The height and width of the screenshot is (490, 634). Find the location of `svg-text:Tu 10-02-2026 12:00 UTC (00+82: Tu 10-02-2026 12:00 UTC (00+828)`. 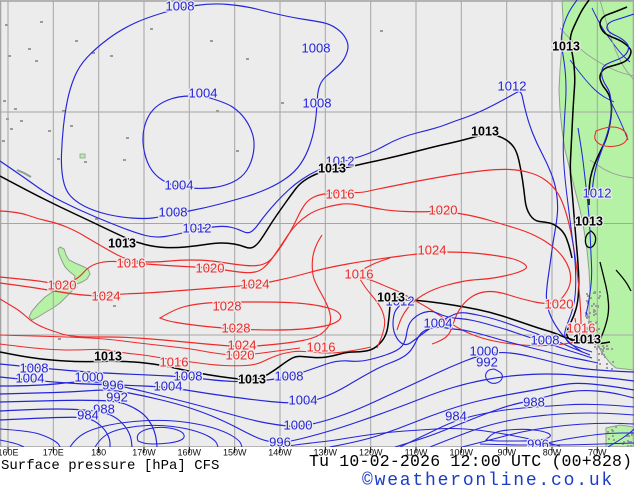

svg-text:Tu 10-02-2026 12:00 UTC (00+82: Tu 10-02-2026 12:00 UTC (00+828) is located at coordinates (470, 461).